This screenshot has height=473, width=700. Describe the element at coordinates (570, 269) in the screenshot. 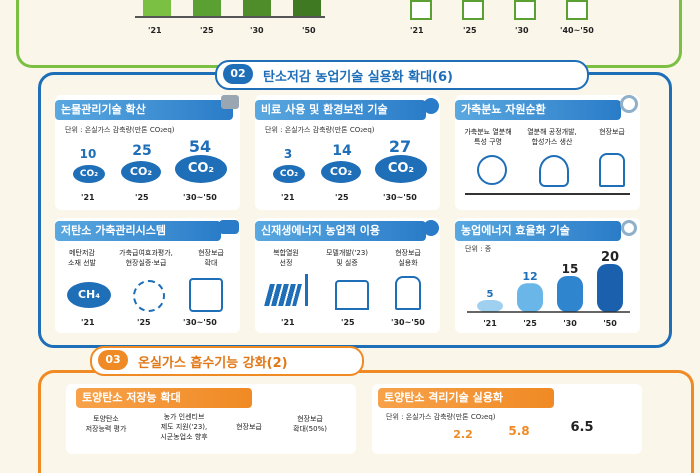

I see `efficiency-value-label: 15` at that location.